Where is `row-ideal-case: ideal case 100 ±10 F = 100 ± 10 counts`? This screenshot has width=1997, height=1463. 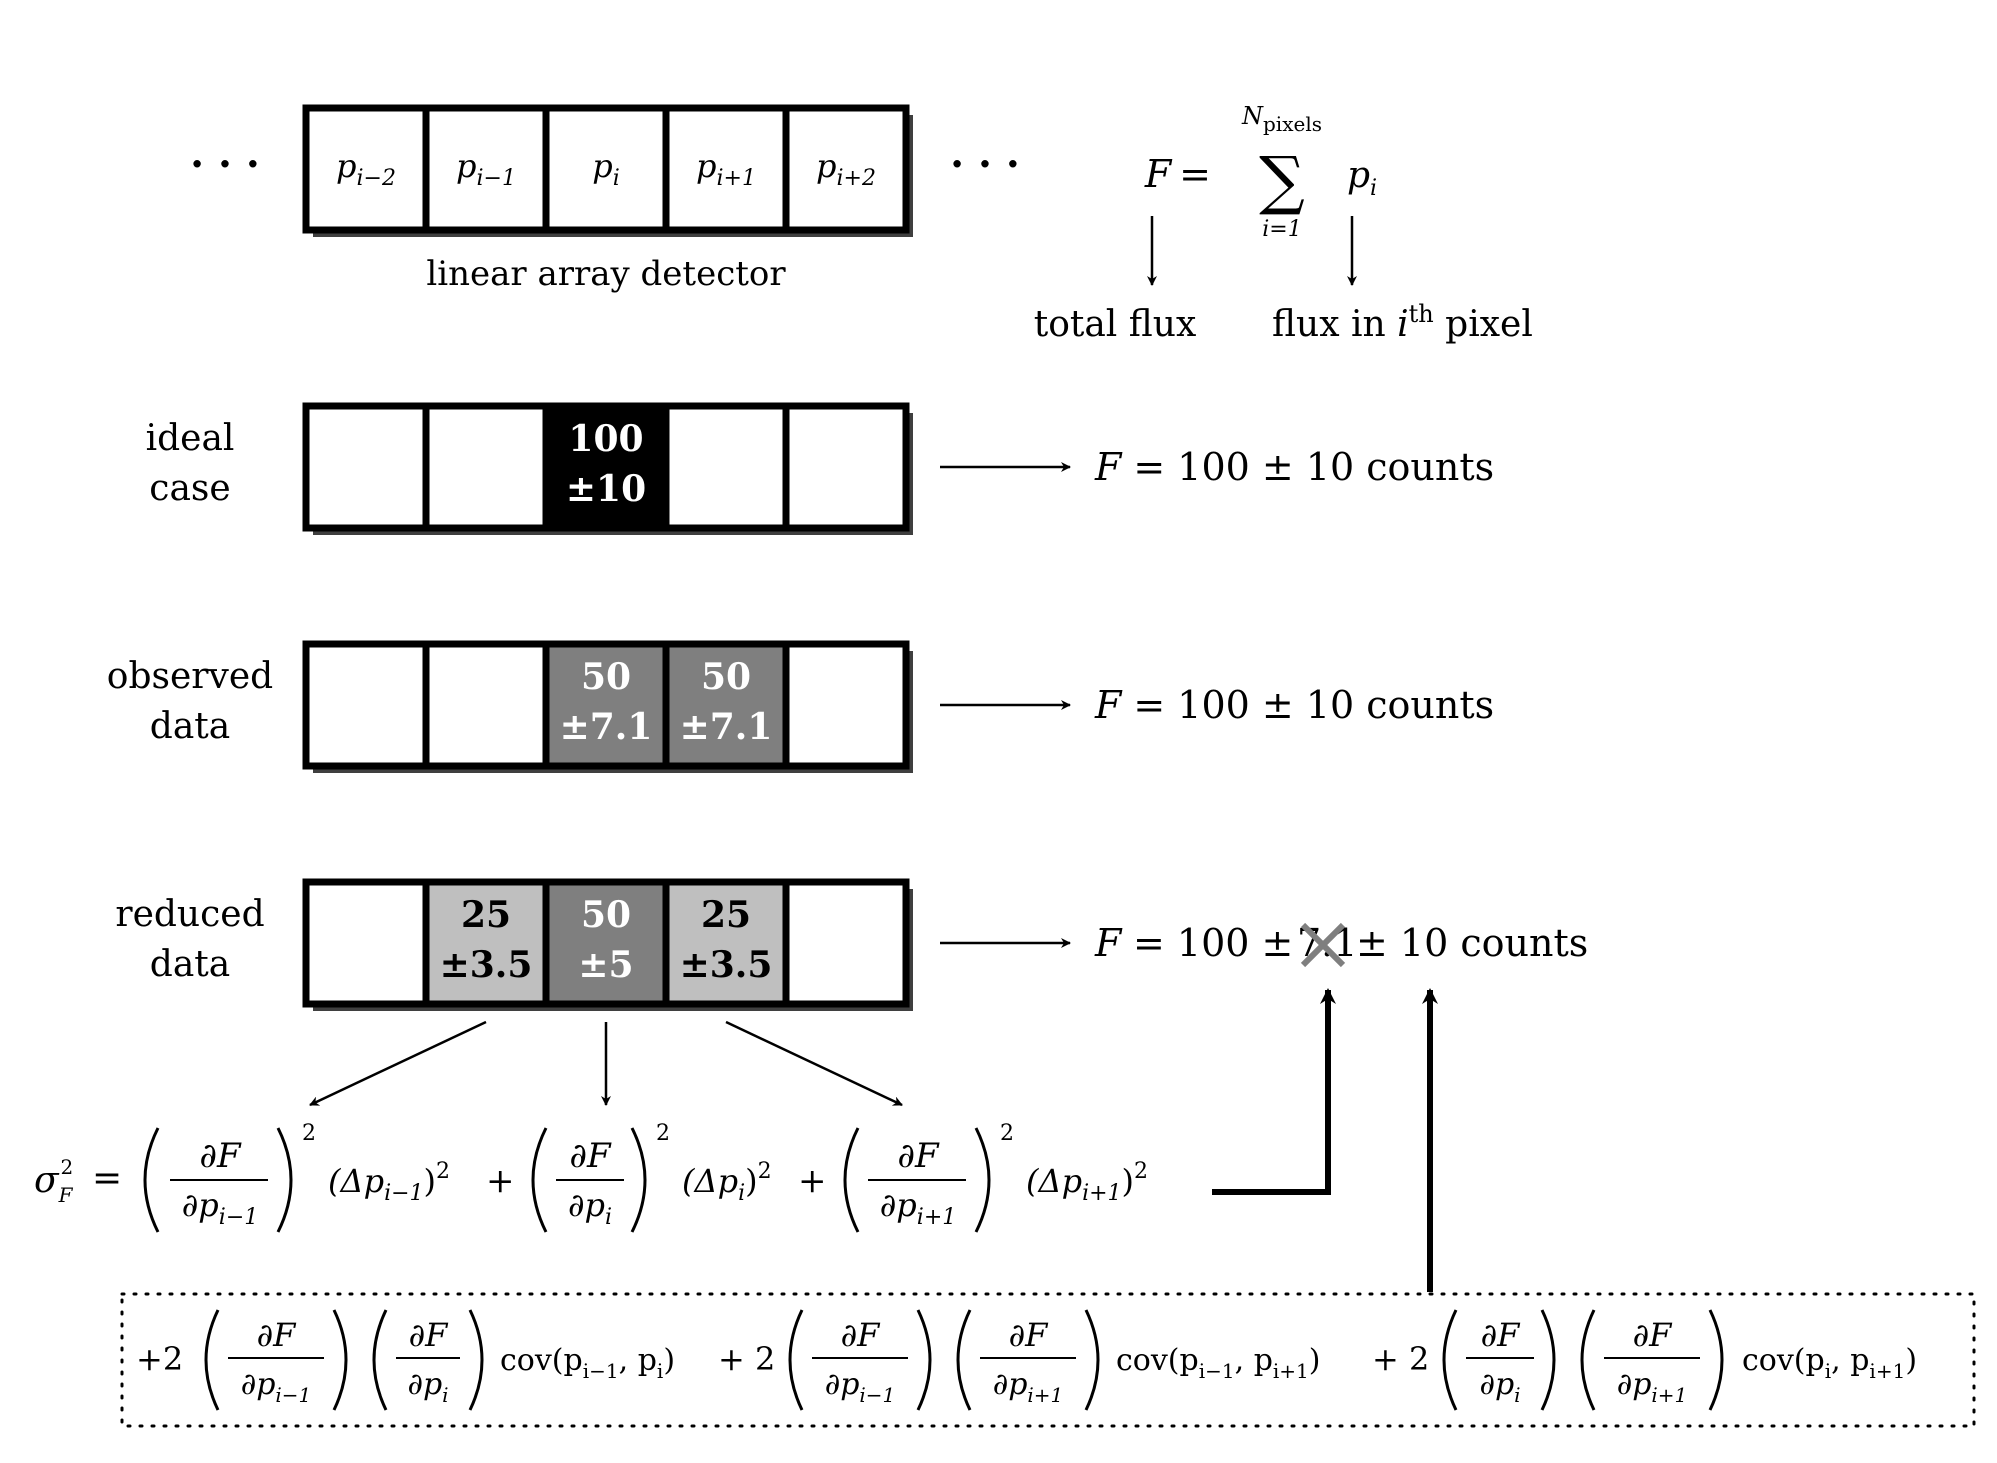 row-ideal-case: ideal case 100 ±10 F = 100 ± 10 counts is located at coordinates (820, 468).